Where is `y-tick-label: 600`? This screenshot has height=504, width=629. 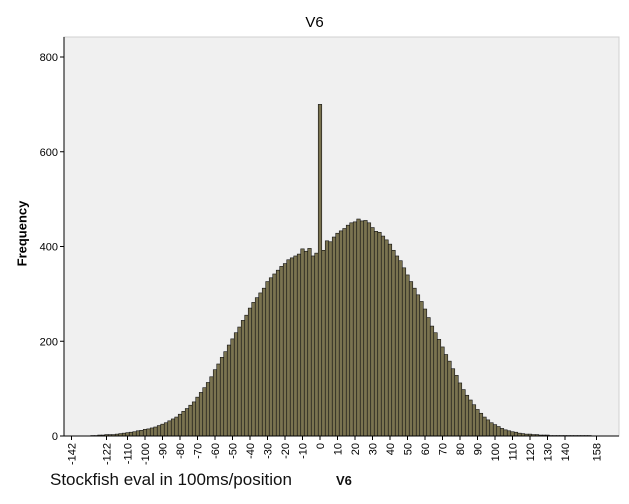 y-tick-label: 600 is located at coordinates (49, 153).